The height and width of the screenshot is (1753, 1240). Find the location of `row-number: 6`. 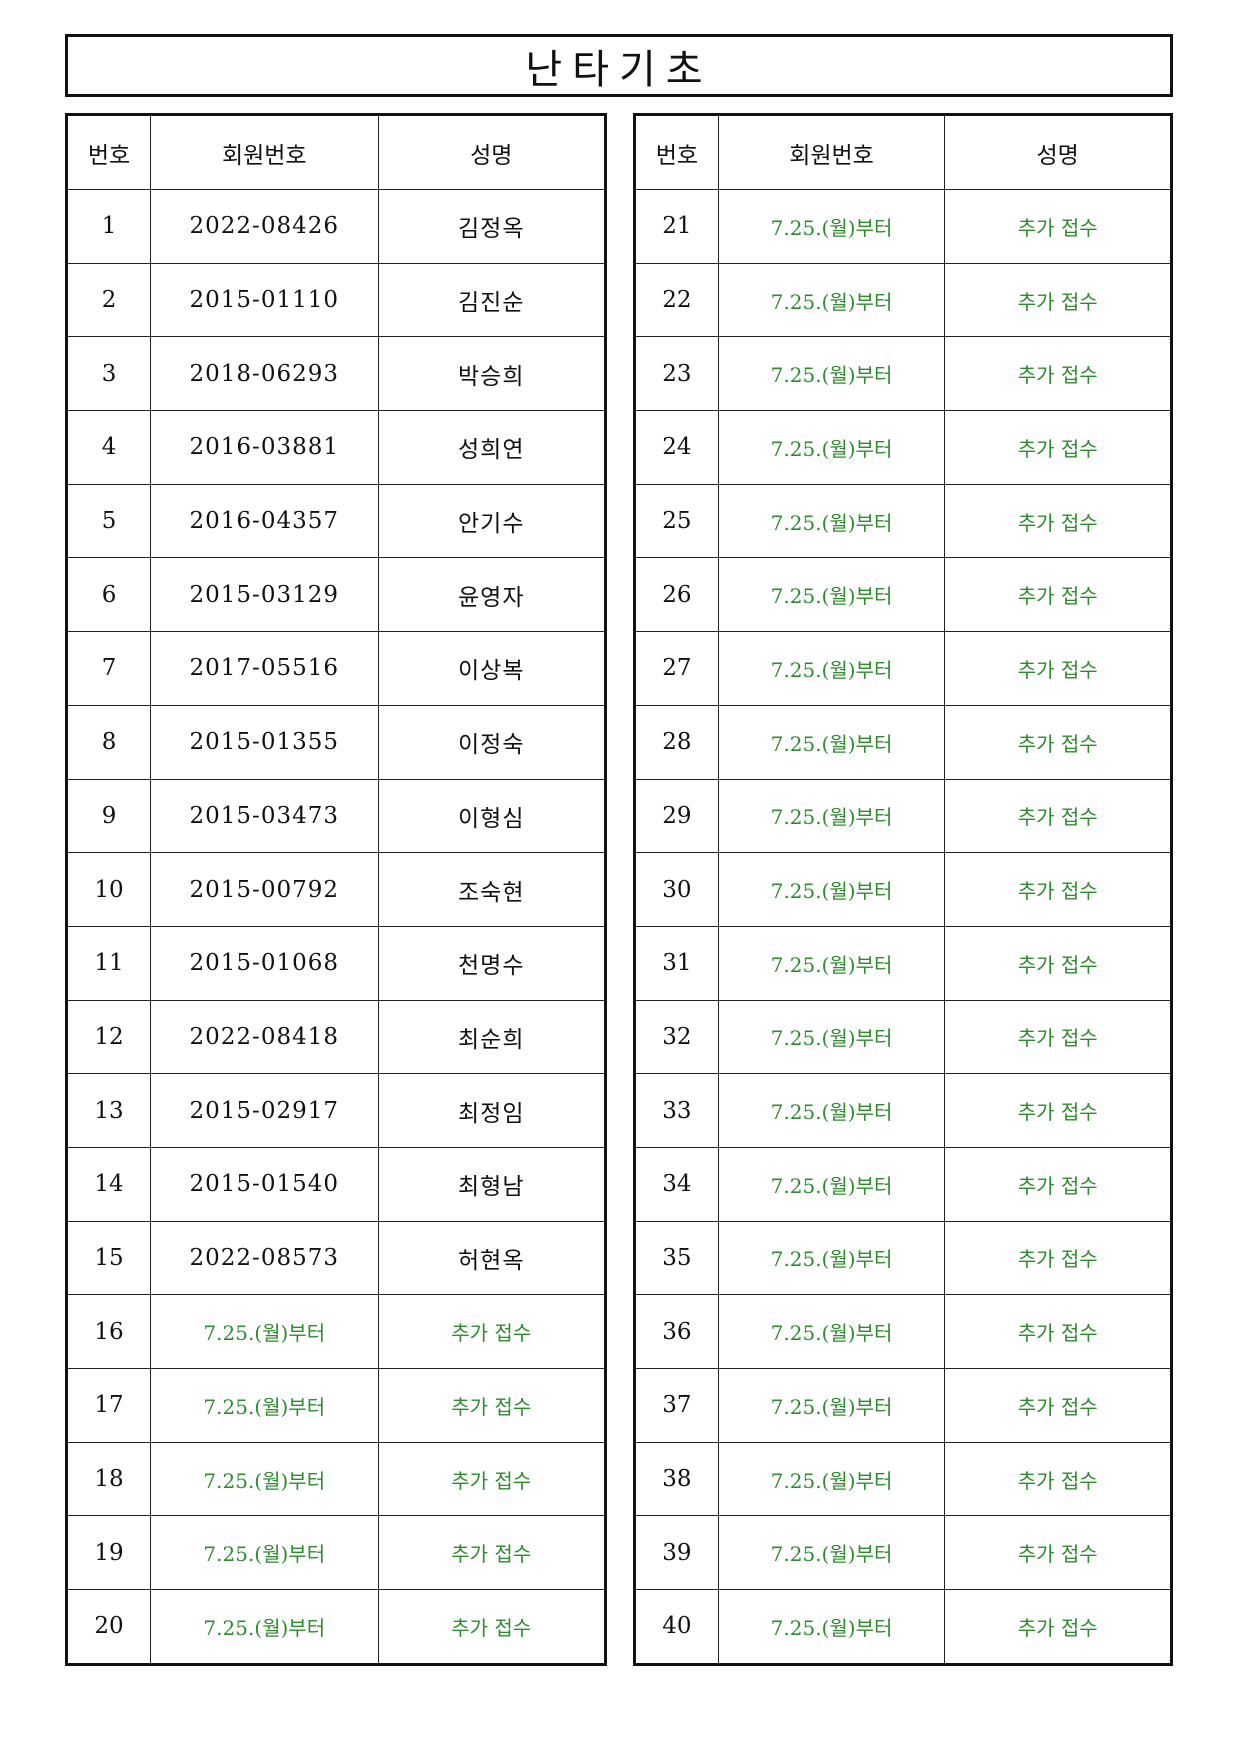

row-number: 6 is located at coordinates (108, 595).